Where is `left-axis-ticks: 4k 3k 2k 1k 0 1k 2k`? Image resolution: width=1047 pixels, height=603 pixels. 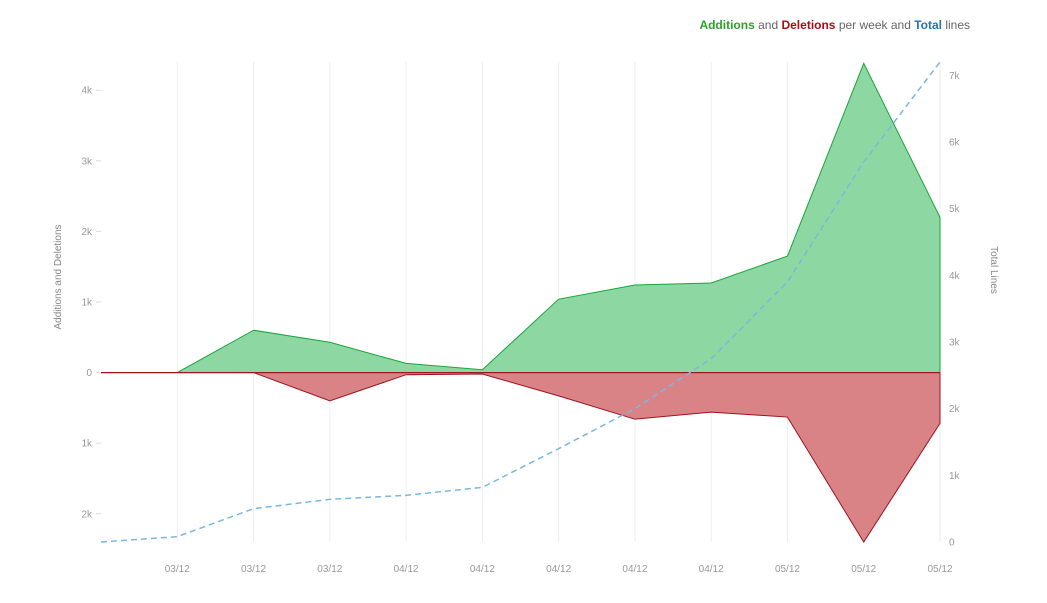 left-axis-ticks: 4k 3k 2k 1k 0 1k 2k is located at coordinates (91, 303).